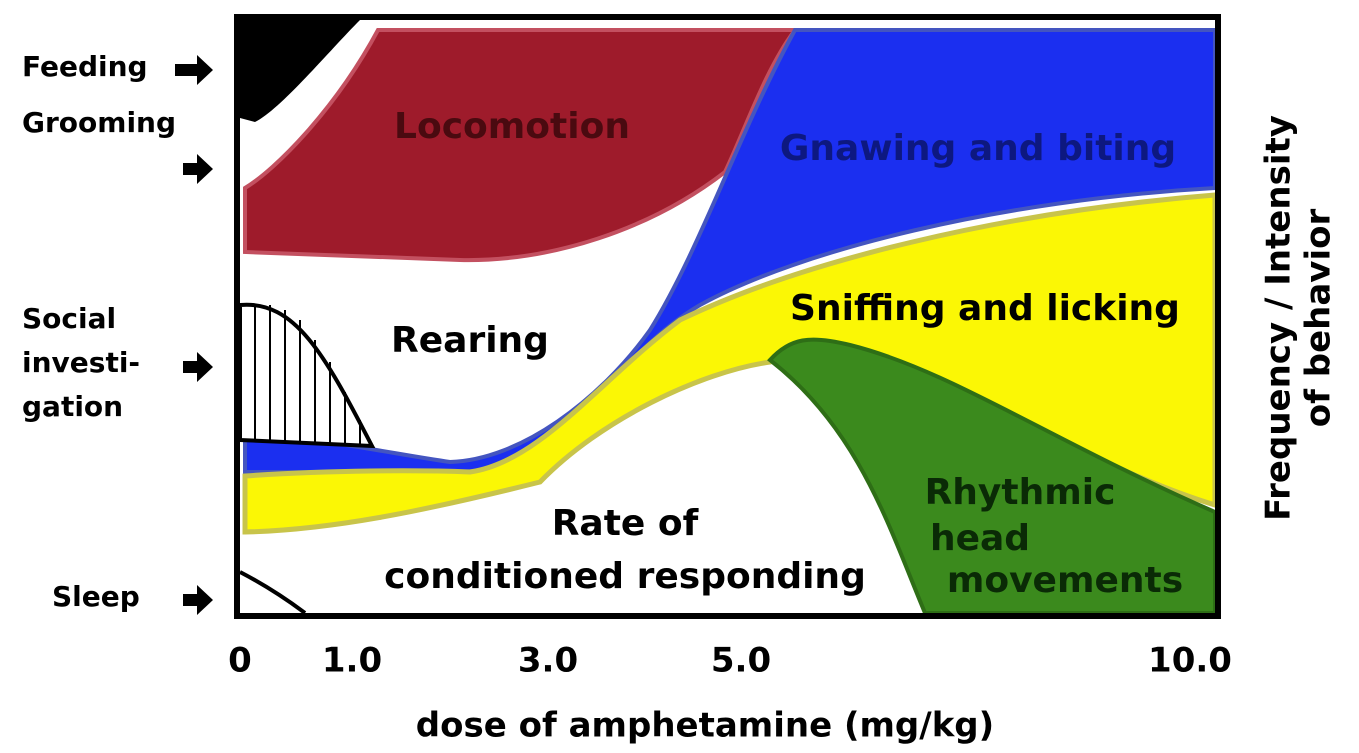  What do you see at coordinates (470, 340) in the screenshot?
I see `region-label: Rearing` at bounding box center [470, 340].